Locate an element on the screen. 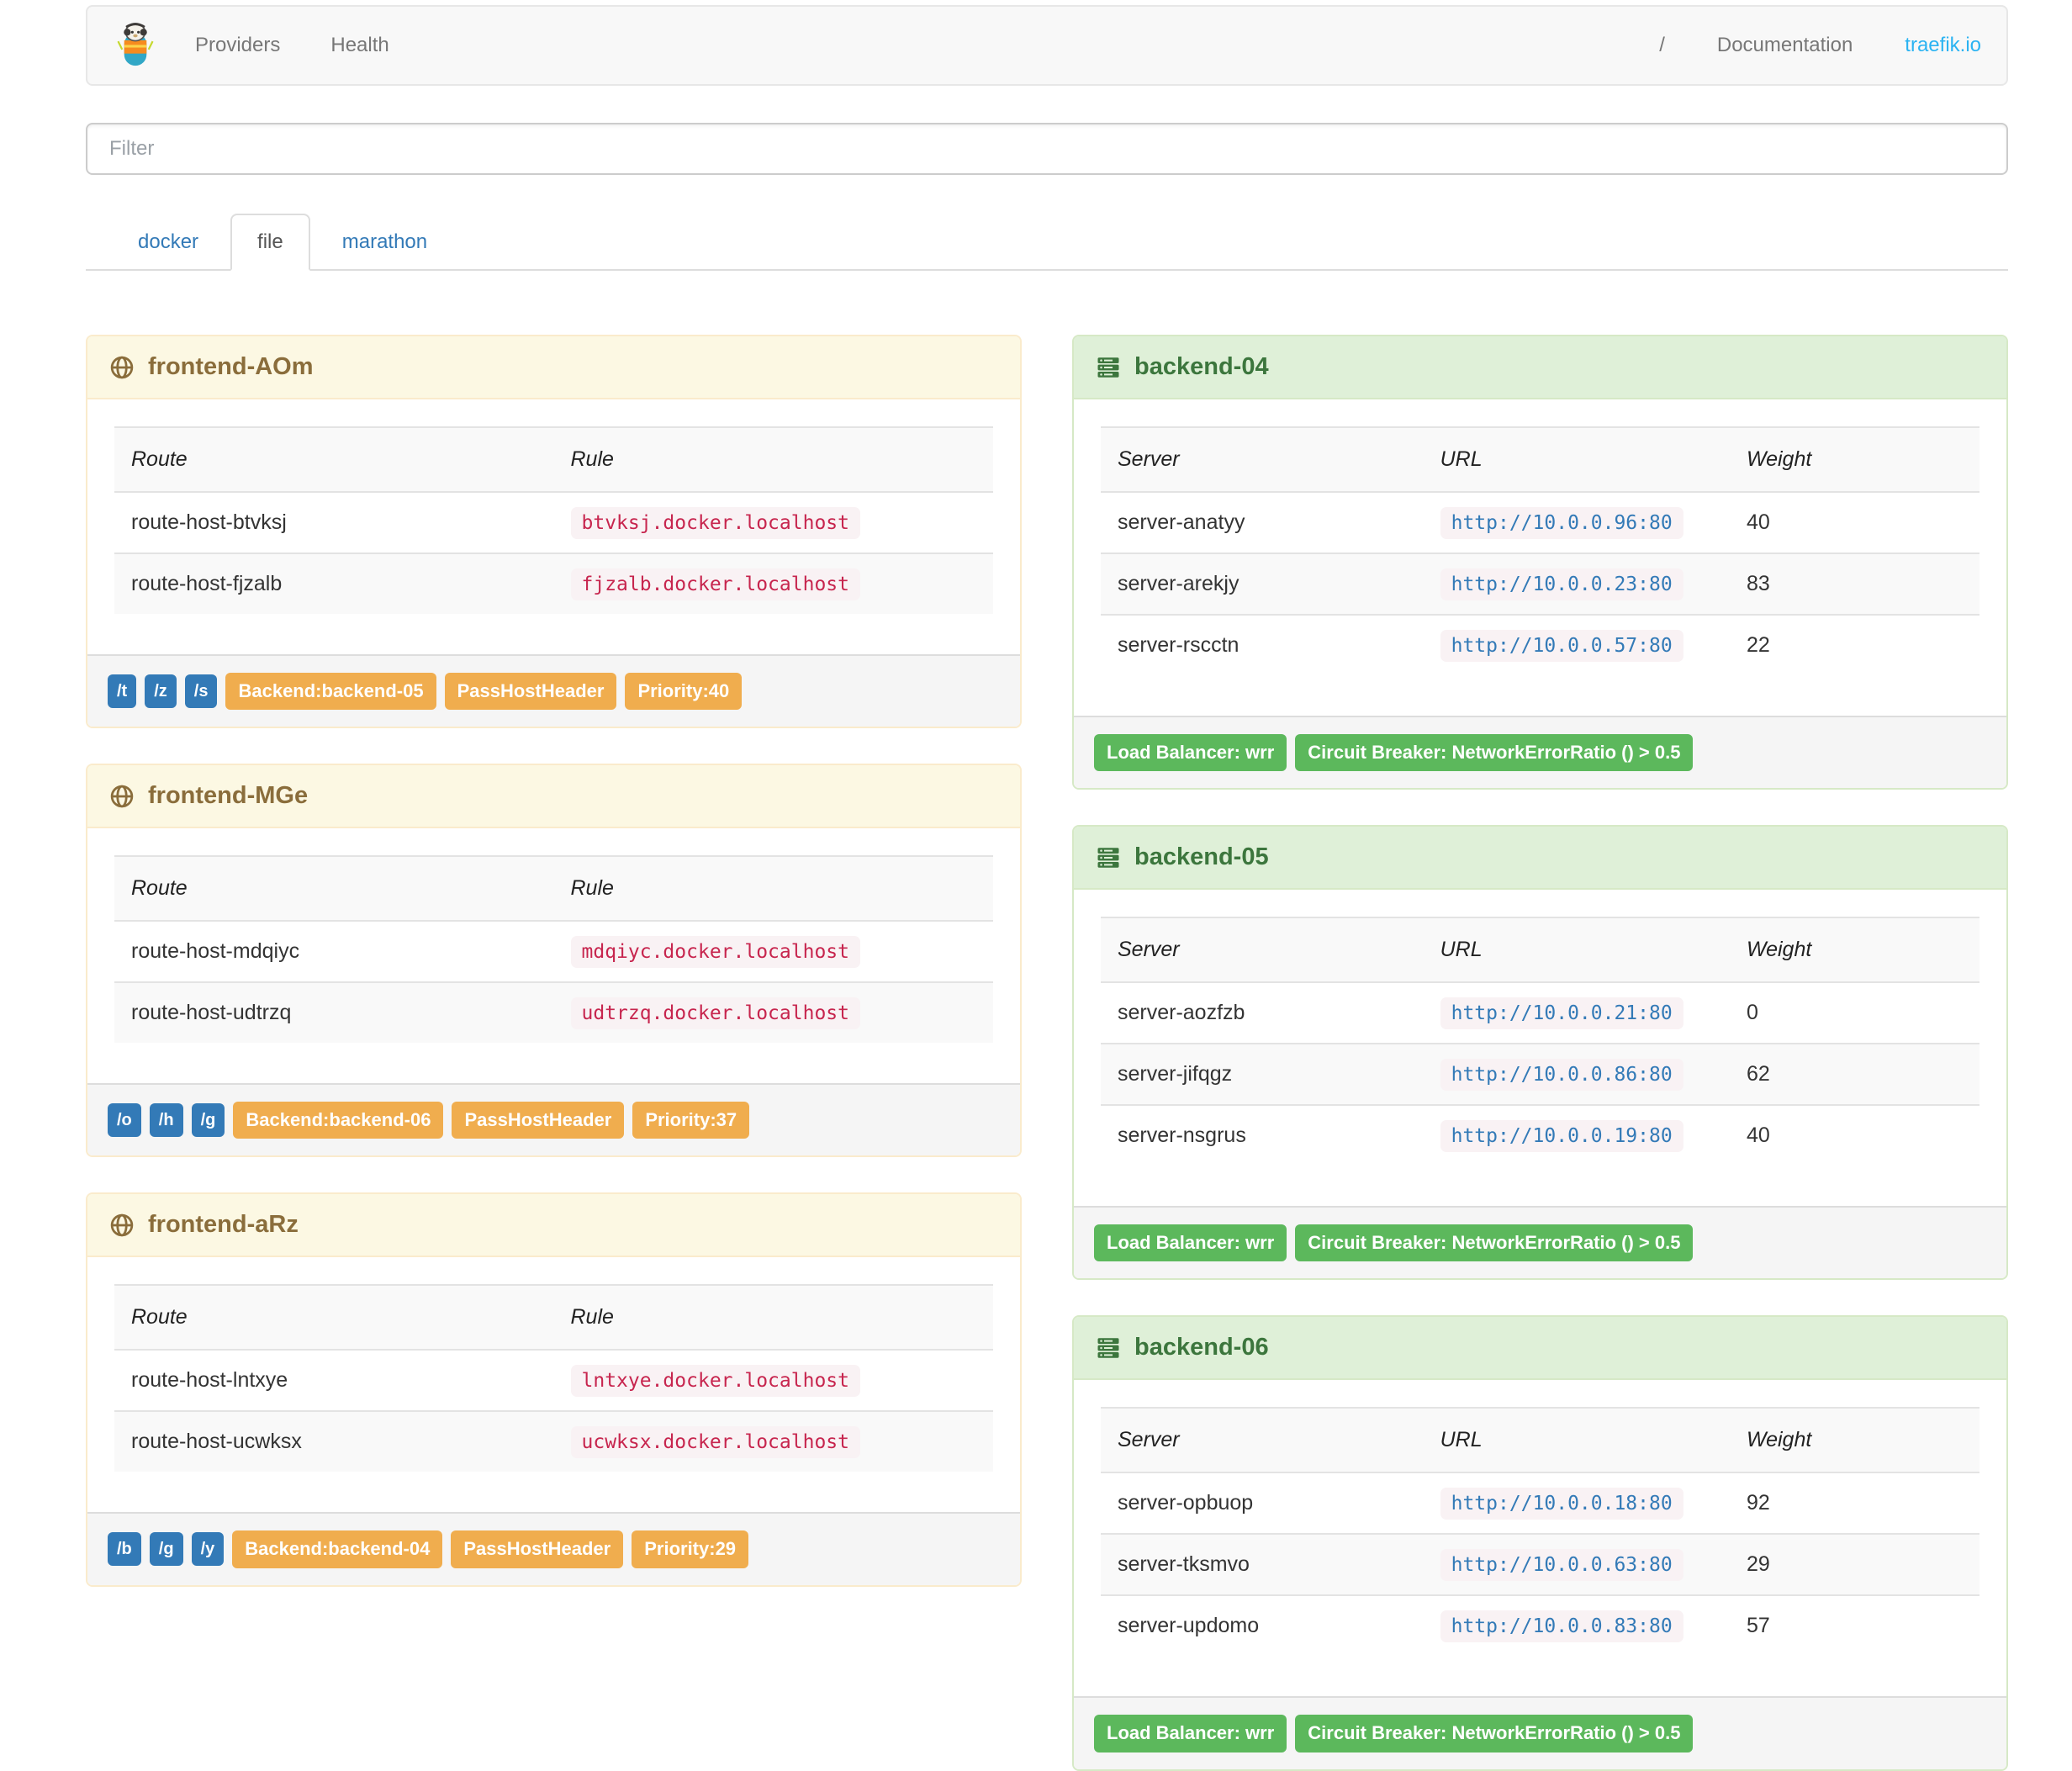 Image resolution: width=2072 pixels, height=1771 pixels. route-key-badge: /b is located at coordinates (125, 1549).